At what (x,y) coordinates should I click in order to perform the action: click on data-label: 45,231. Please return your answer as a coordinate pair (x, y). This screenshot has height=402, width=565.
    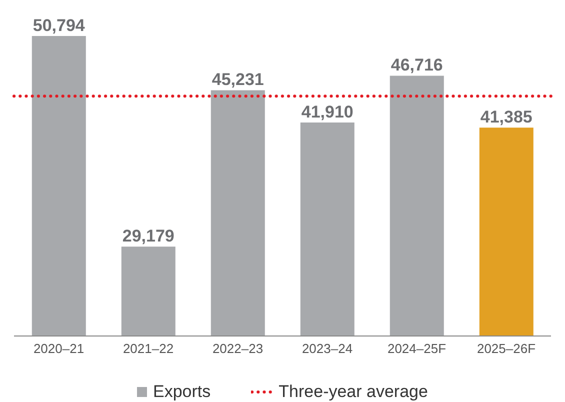
    Looking at the image, I should click on (238, 80).